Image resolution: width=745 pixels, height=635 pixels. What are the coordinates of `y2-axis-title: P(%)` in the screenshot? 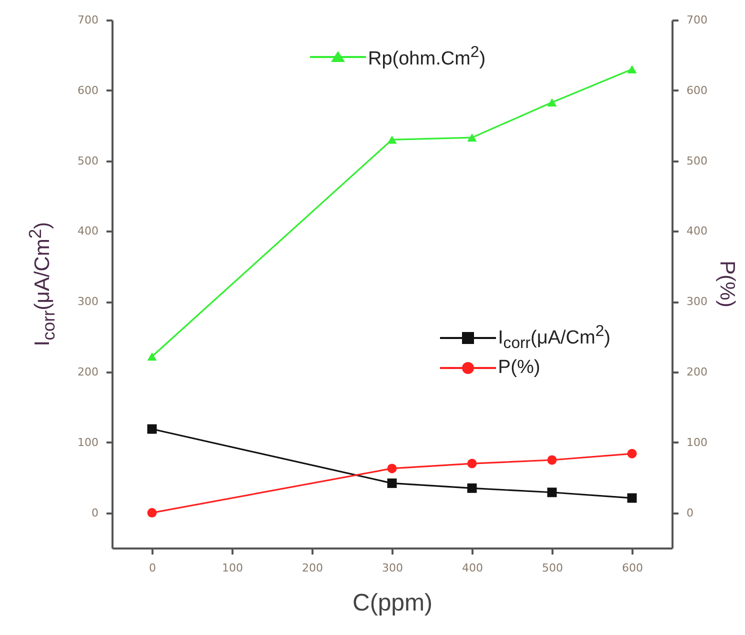 It's located at (726, 284).